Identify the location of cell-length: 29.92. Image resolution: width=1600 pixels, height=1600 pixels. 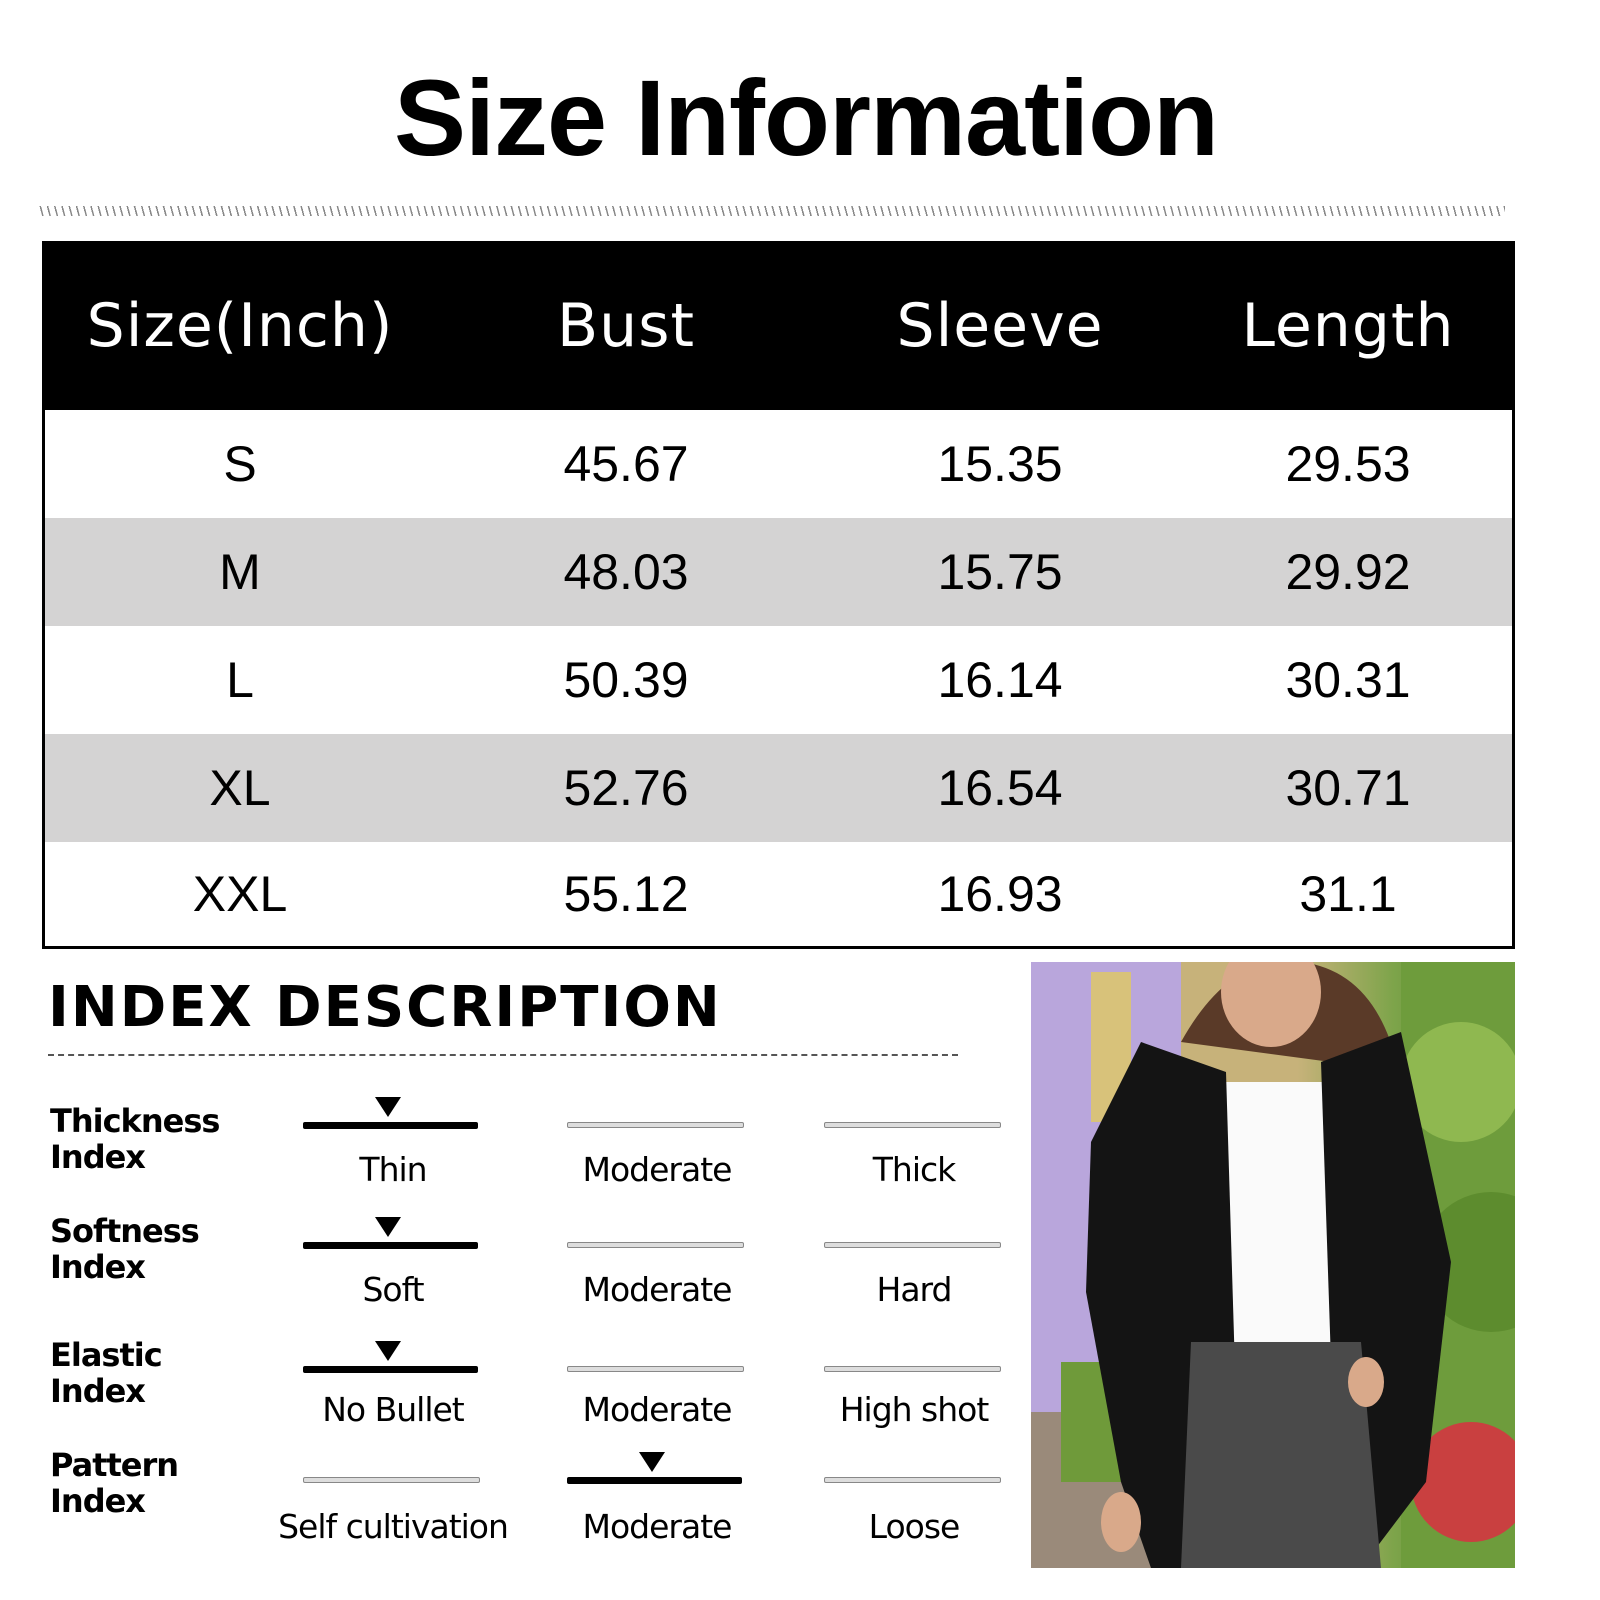
(1348, 572).